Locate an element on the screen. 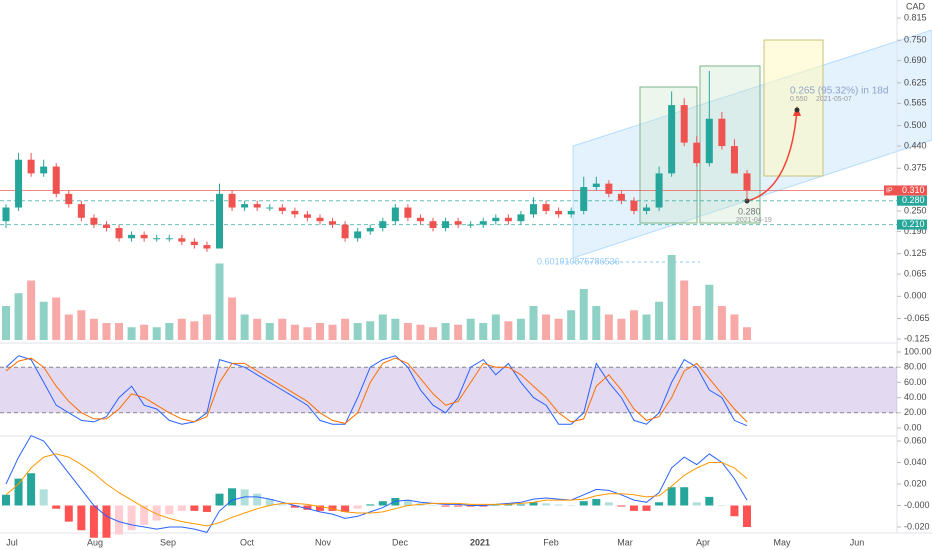  tag-label: IP is located at coordinates (889, 190).